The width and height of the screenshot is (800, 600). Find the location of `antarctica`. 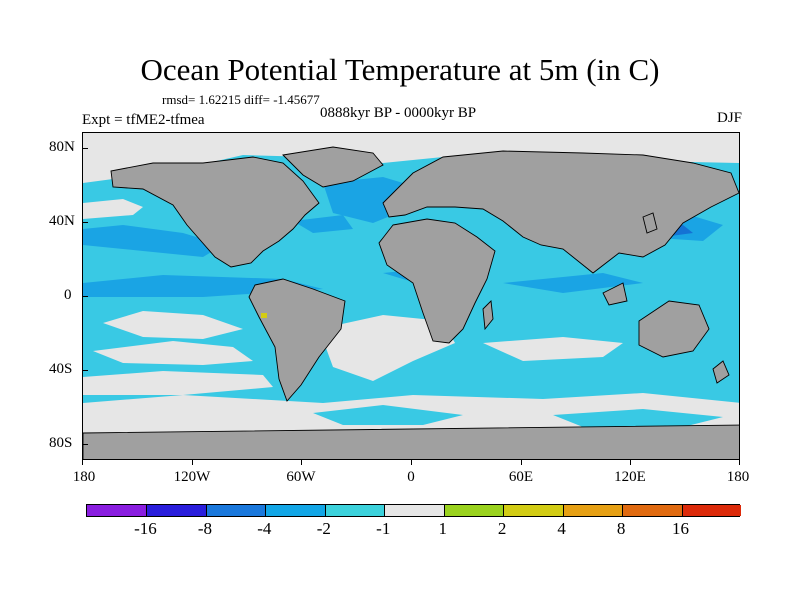

antarctica is located at coordinates (411, 441).